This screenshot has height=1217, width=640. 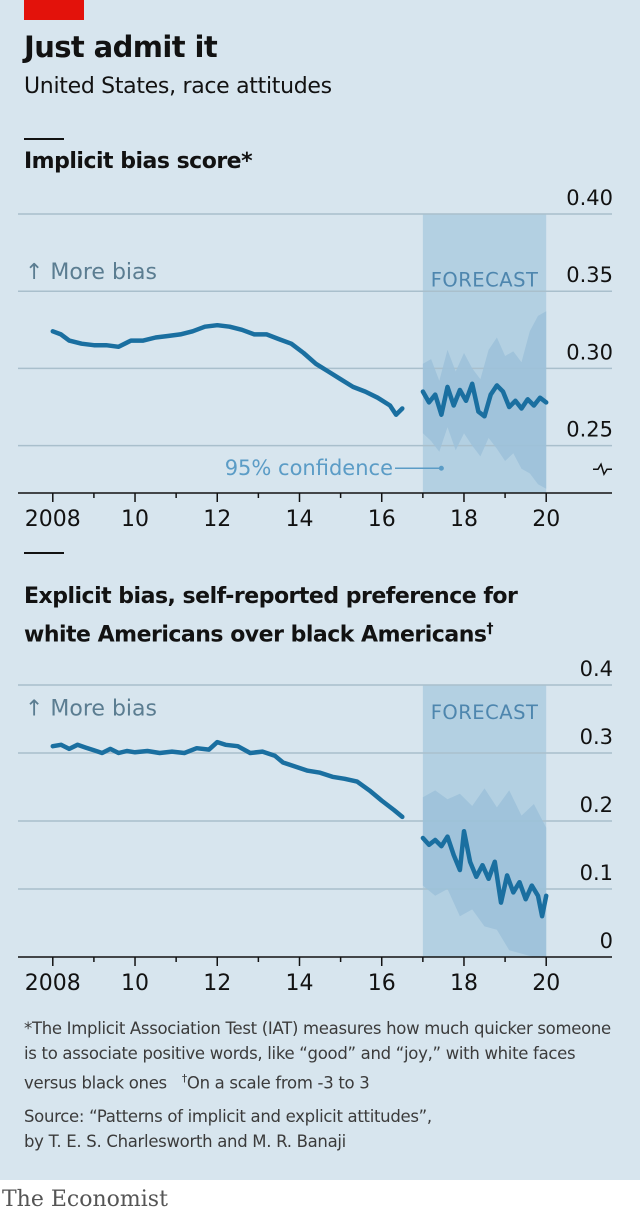 What do you see at coordinates (606, 941) in the screenshot?
I see `y-tick-label: 0` at bounding box center [606, 941].